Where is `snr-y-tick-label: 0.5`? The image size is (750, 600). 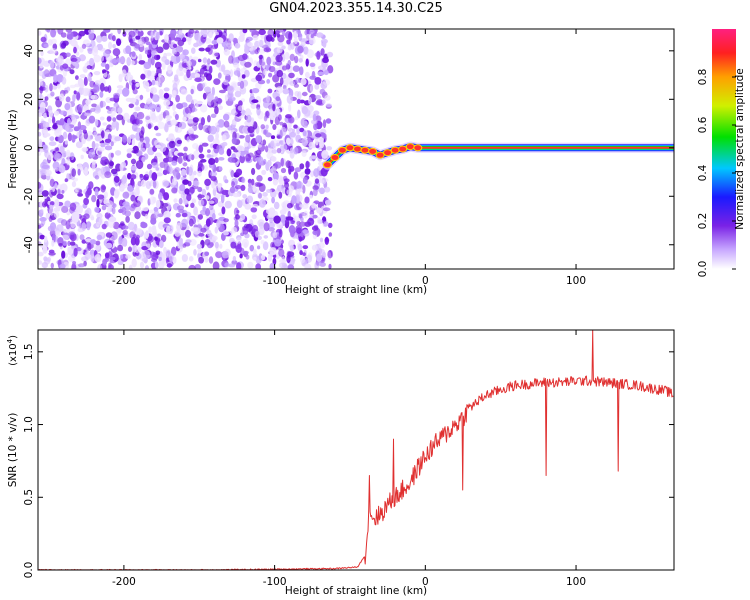 snr-y-tick-label: 0.5 is located at coordinates (29, 497).